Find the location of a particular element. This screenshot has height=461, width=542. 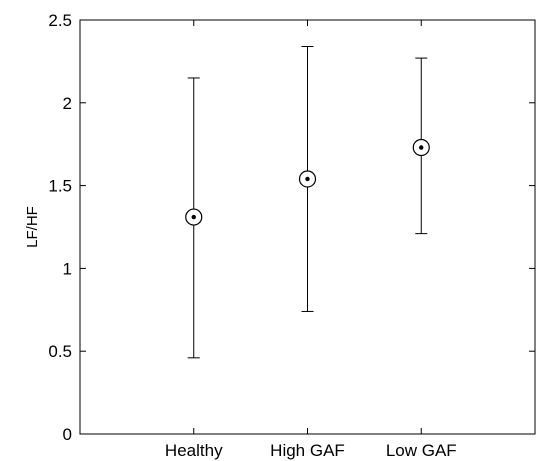

y-tick-label: 0.5 is located at coordinates (60, 351).